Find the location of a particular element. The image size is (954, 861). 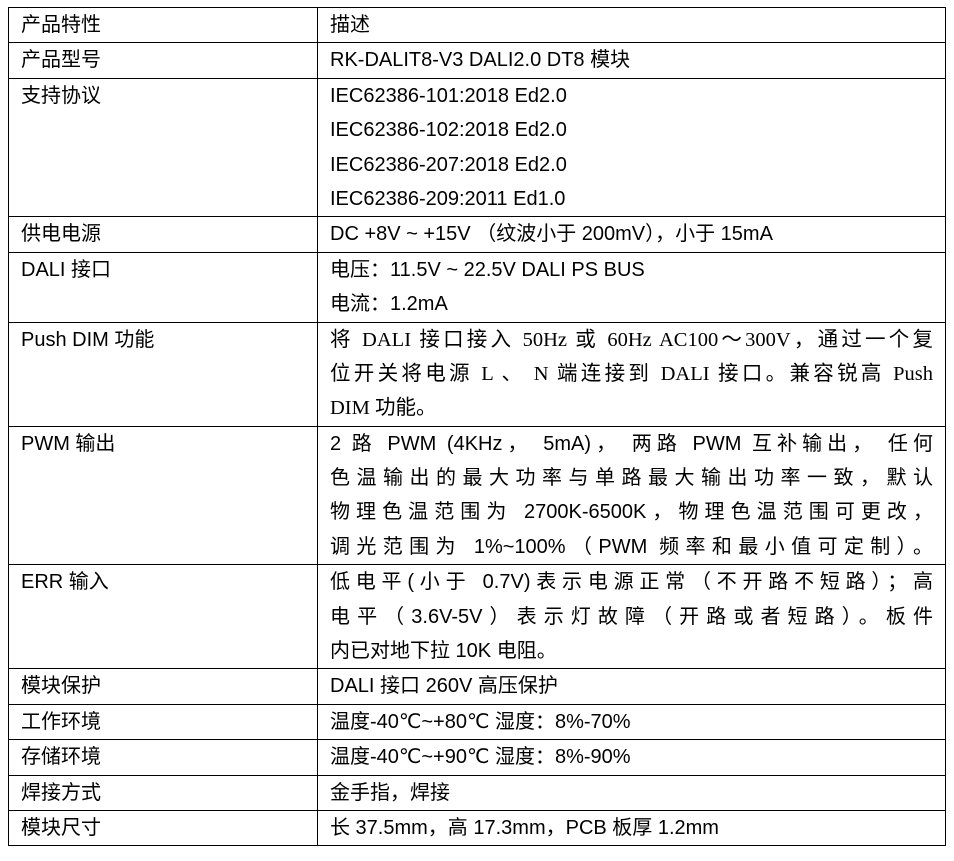

spec-key: 焊接方式 is located at coordinates (163, 792).